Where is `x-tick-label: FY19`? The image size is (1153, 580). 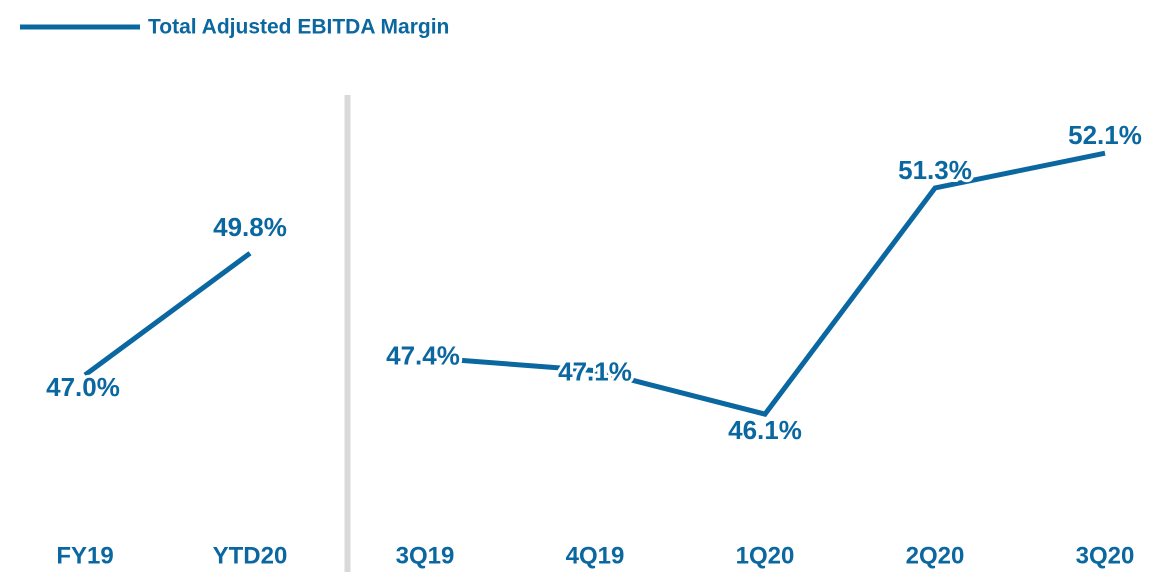
x-tick-label: FY19 is located at coordinates (84, 555).